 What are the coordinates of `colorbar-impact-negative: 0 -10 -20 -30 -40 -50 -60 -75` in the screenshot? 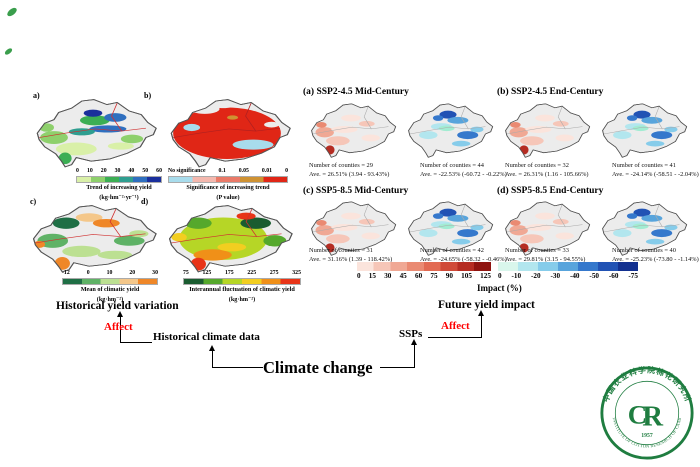 It's located at (568, 270).